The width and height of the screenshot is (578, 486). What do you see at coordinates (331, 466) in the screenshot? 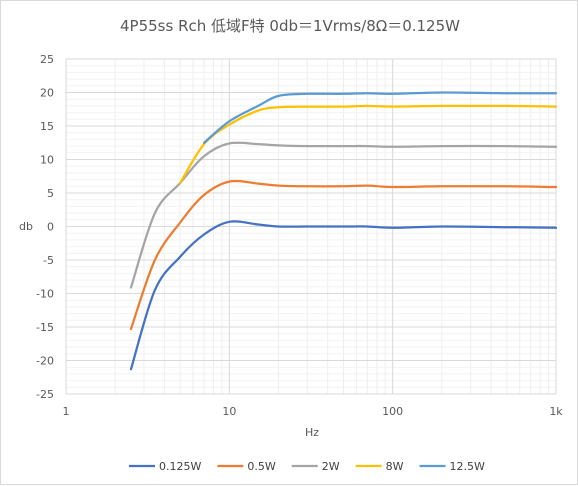
I see `legend-label: 2W` at bounding box center [331, 466].